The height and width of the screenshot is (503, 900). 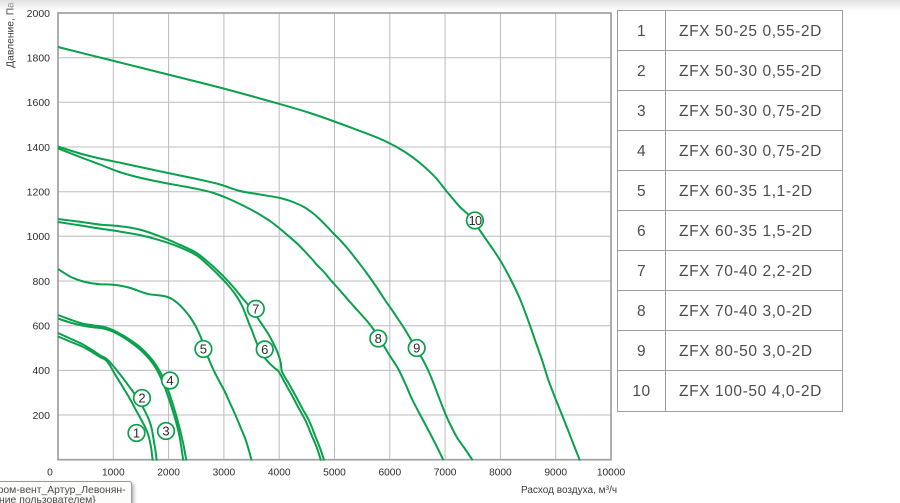 I want to click on svg-text: 7000, so click(x=445, y=473).